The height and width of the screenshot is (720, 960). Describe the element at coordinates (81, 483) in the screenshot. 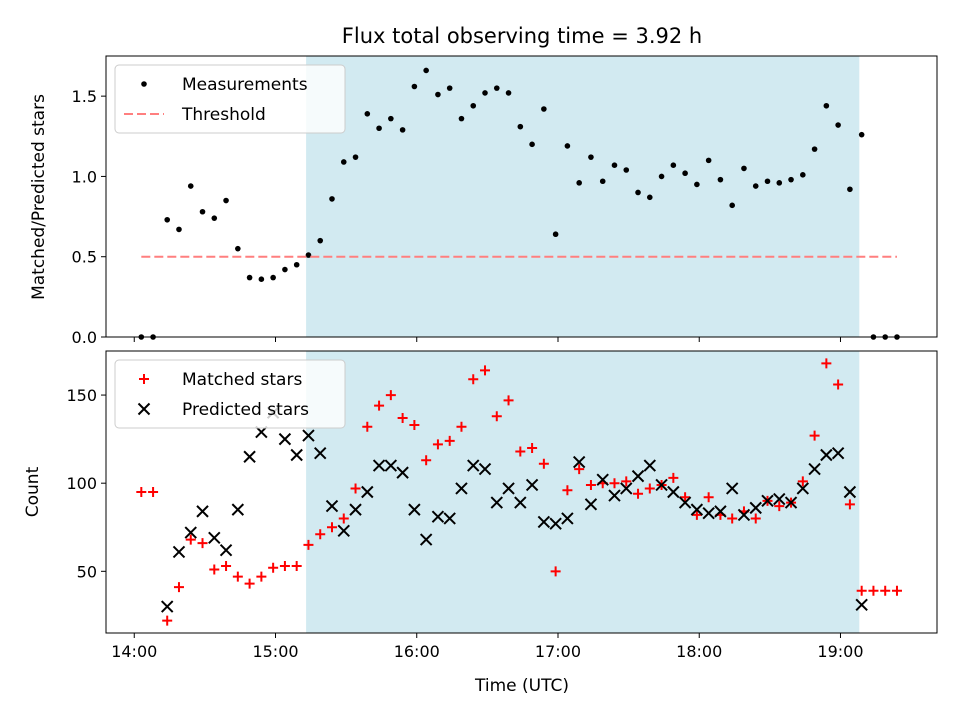

I see `y-tick-label: 100` at that location.